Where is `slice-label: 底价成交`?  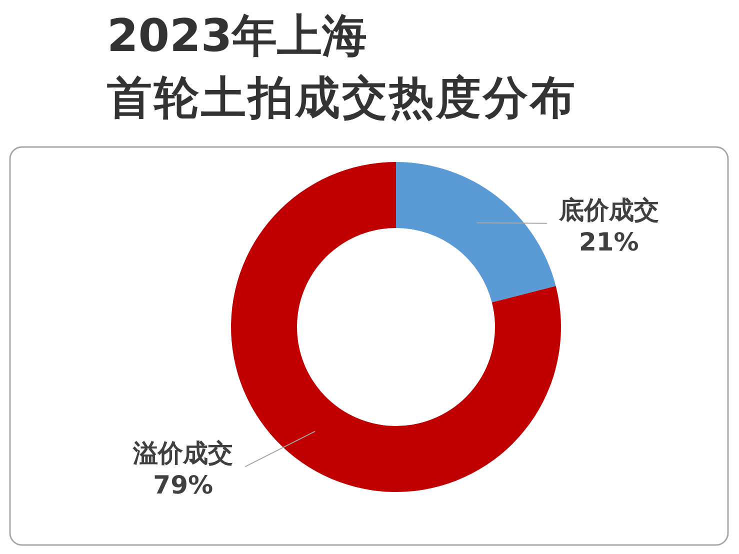 slice-label: 底价成交 is located at coordinates (608, 209).